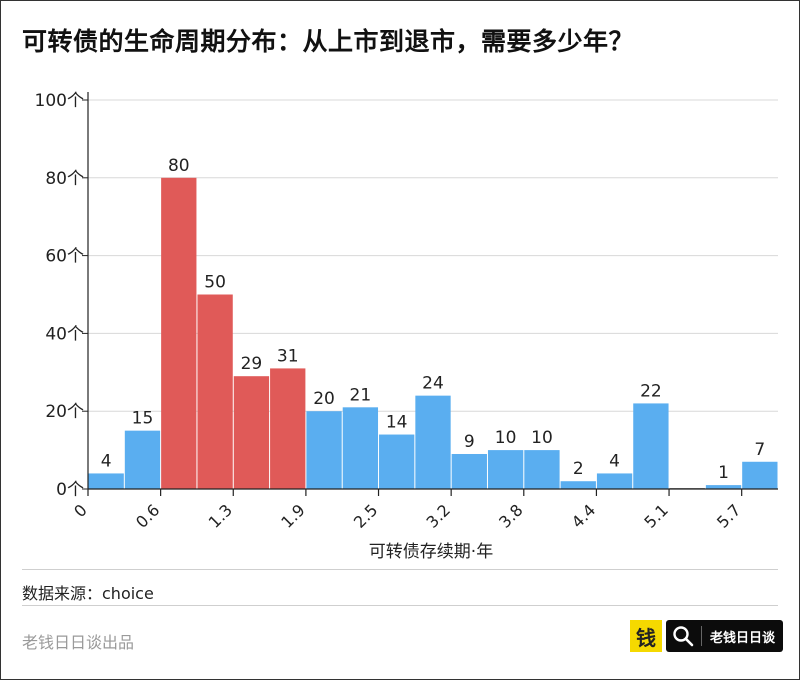  What do you see at coordinates (147, 515) in the screenshot?
I see `x-tick-label: 0.6` at bounding box center [147, 515].